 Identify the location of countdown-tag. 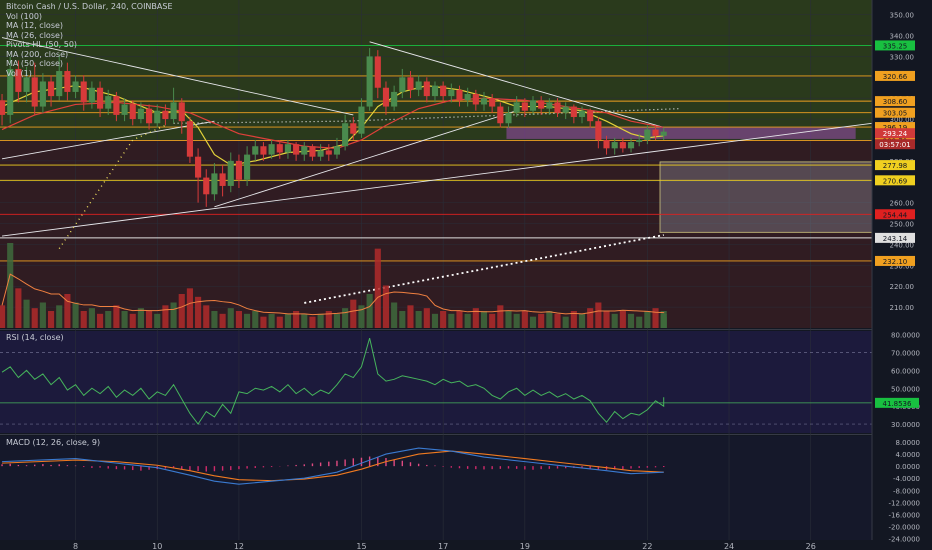
(895, 144).